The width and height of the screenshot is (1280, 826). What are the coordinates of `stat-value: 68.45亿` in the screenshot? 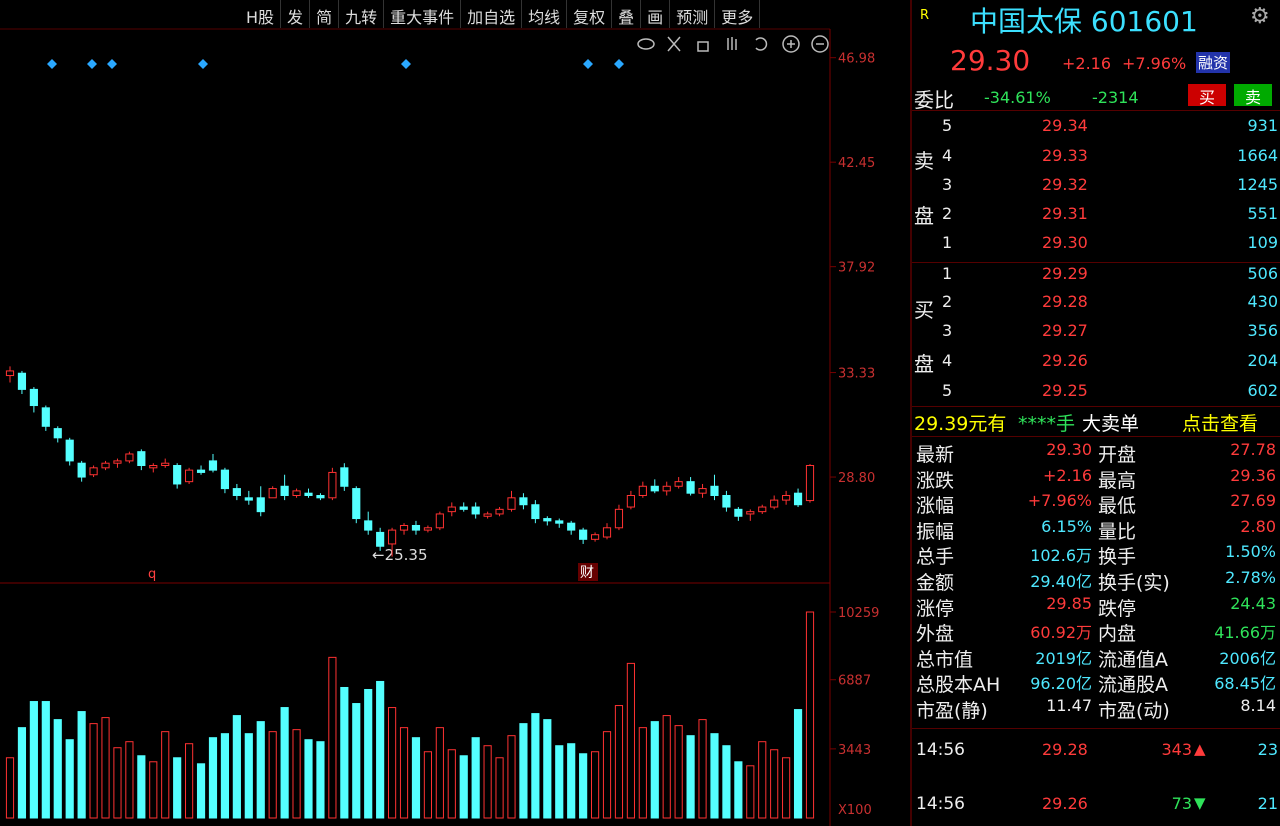 It's located at (1245, 684).